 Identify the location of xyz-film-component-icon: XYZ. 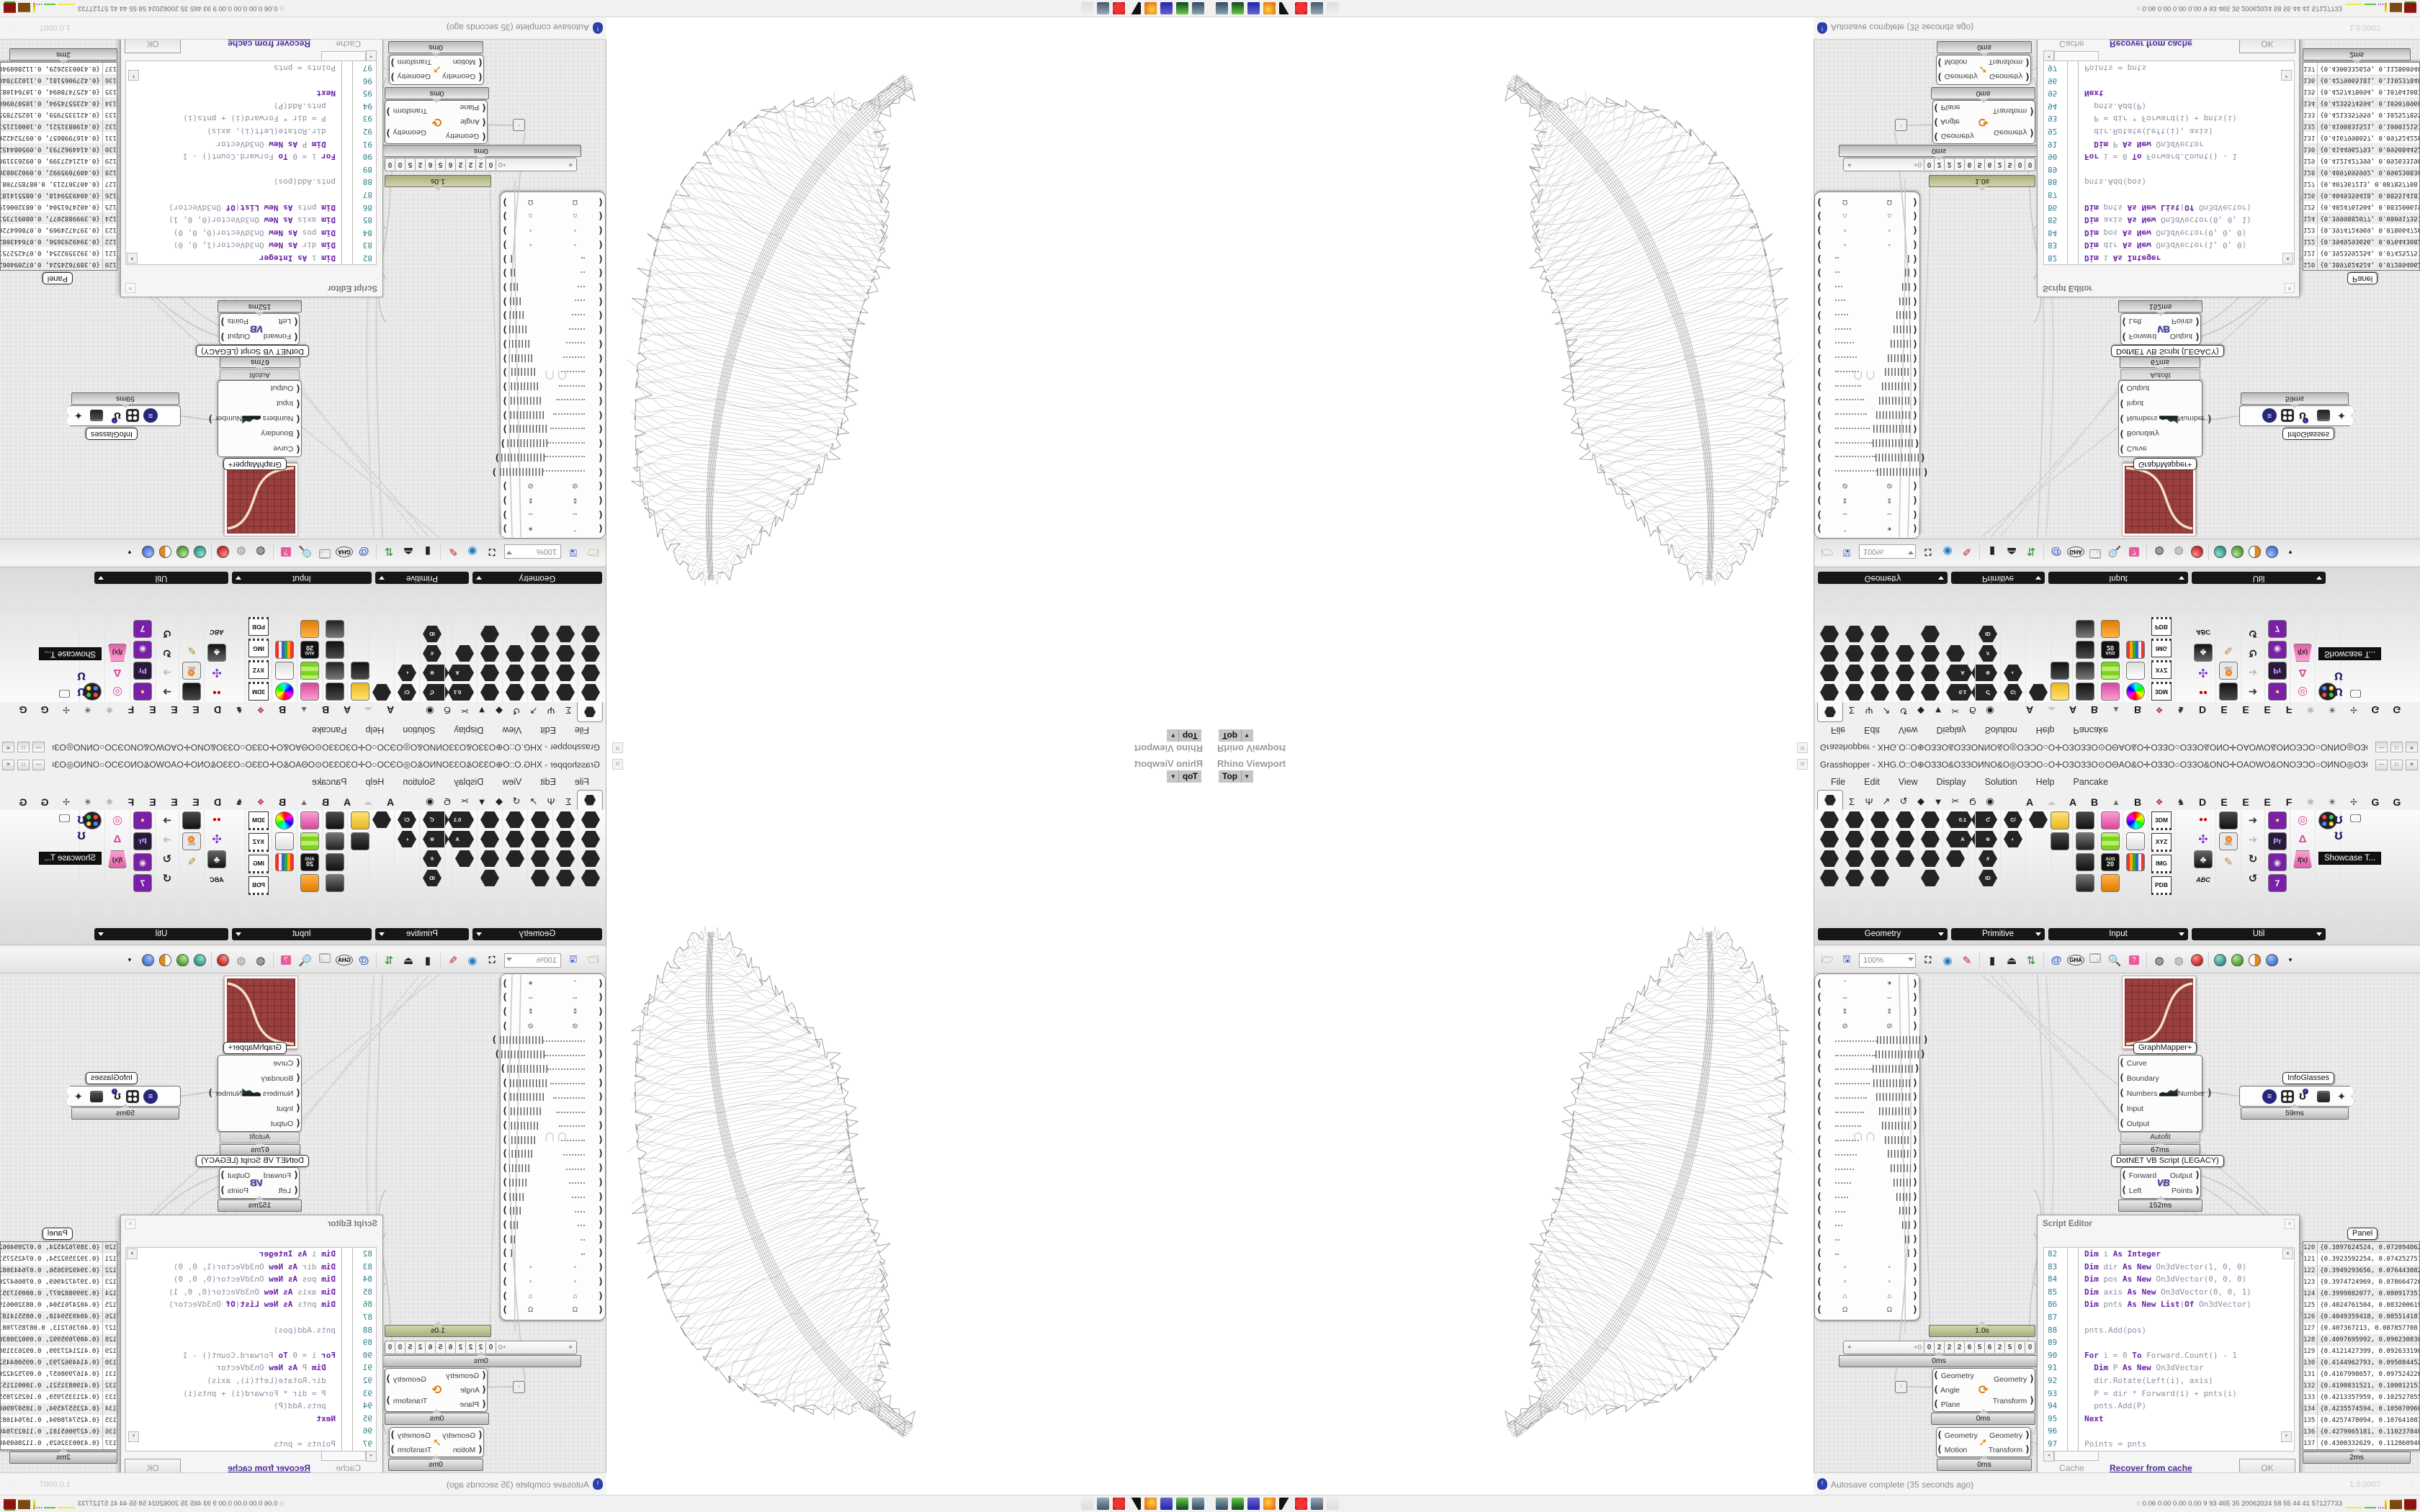
(2161, 669).